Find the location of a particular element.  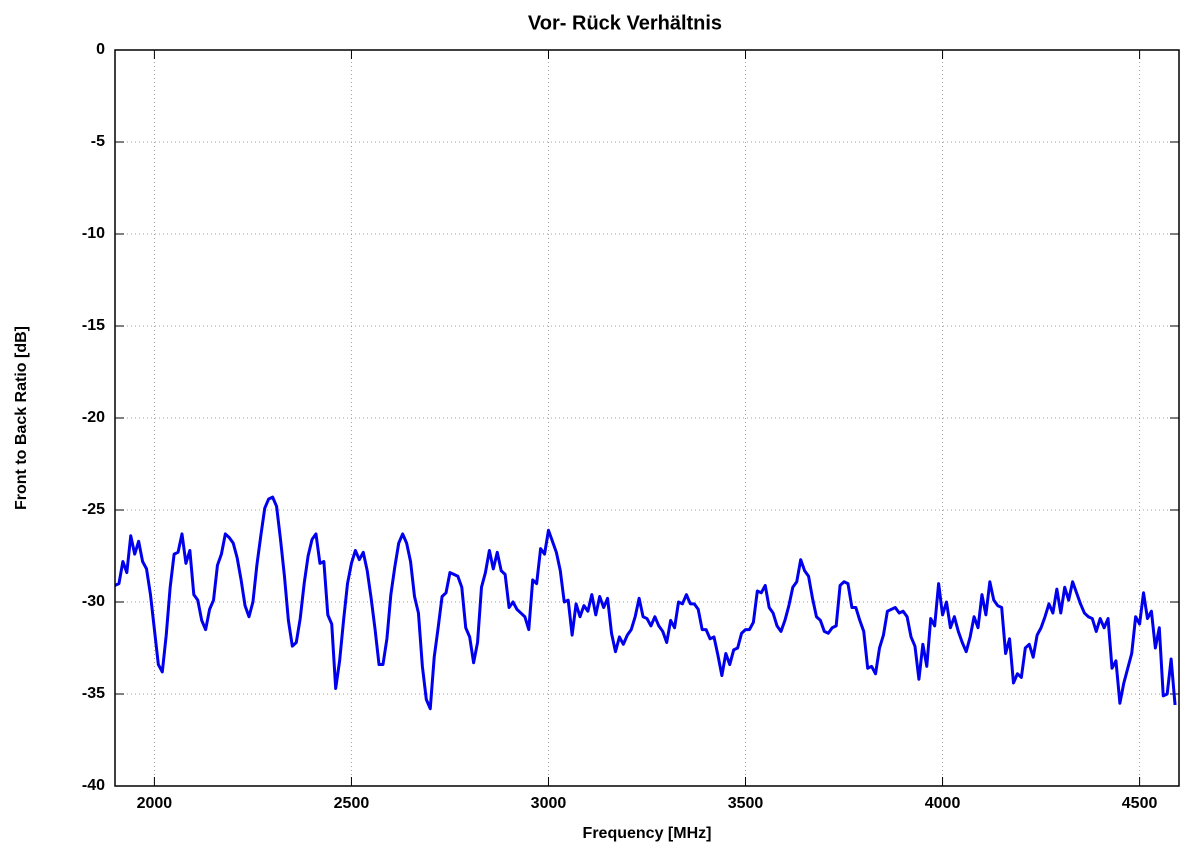

x-tick-label: 3500 is located at coordinates (746, 803).